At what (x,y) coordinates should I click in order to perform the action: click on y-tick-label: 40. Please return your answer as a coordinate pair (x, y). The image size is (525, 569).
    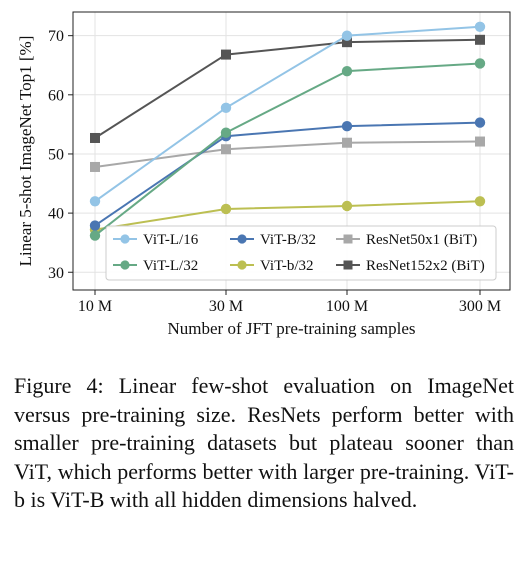
    Looking at the image, I should click on (56, 214).